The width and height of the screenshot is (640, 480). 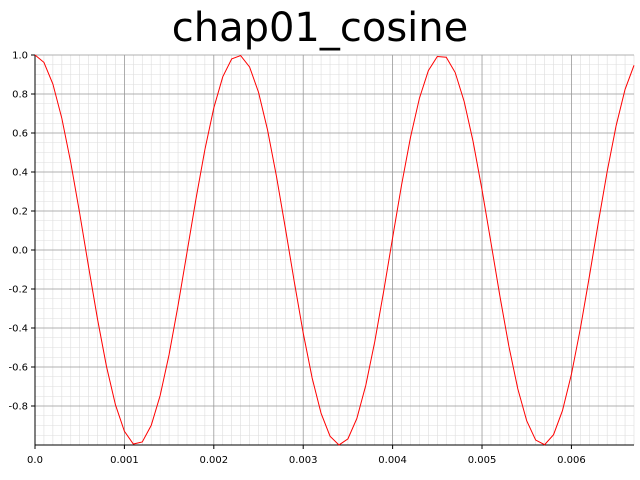 What do you see at coordinates (20, 212) in the screenshot?
I see `y-tick-label: 0.2` at bounding box center [20, 212].